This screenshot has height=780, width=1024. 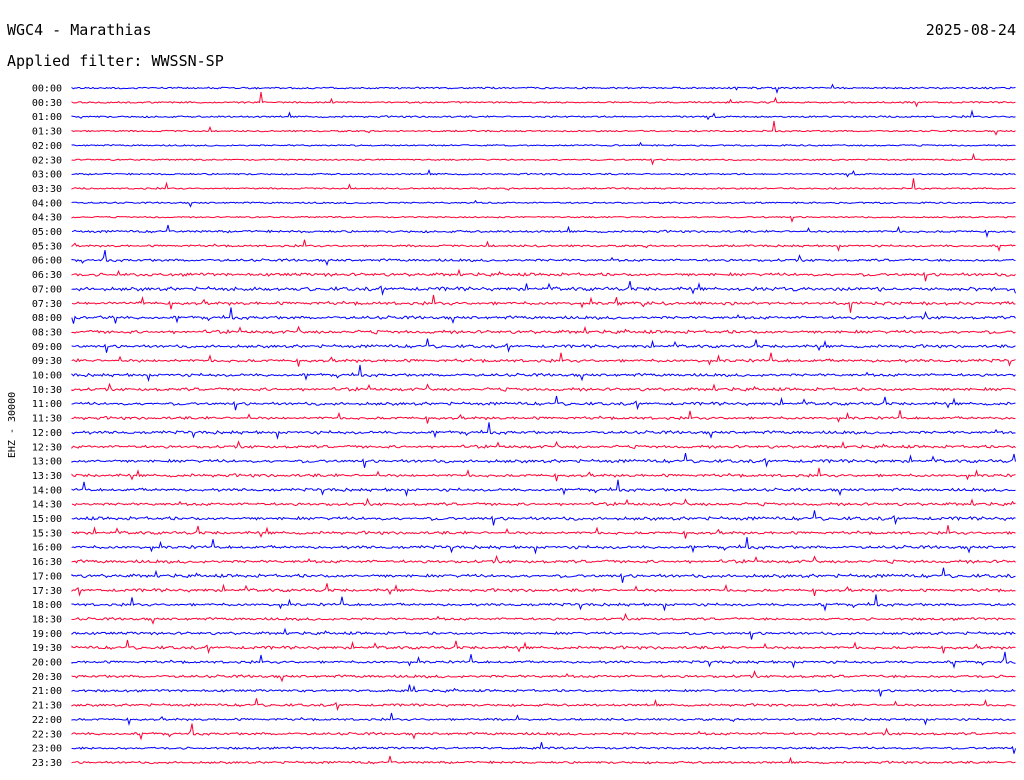 What do you see at coordinates (47, 304) in the screenshot?
I see `time-tick-label: 07:30` at bounding box center [47, 304].